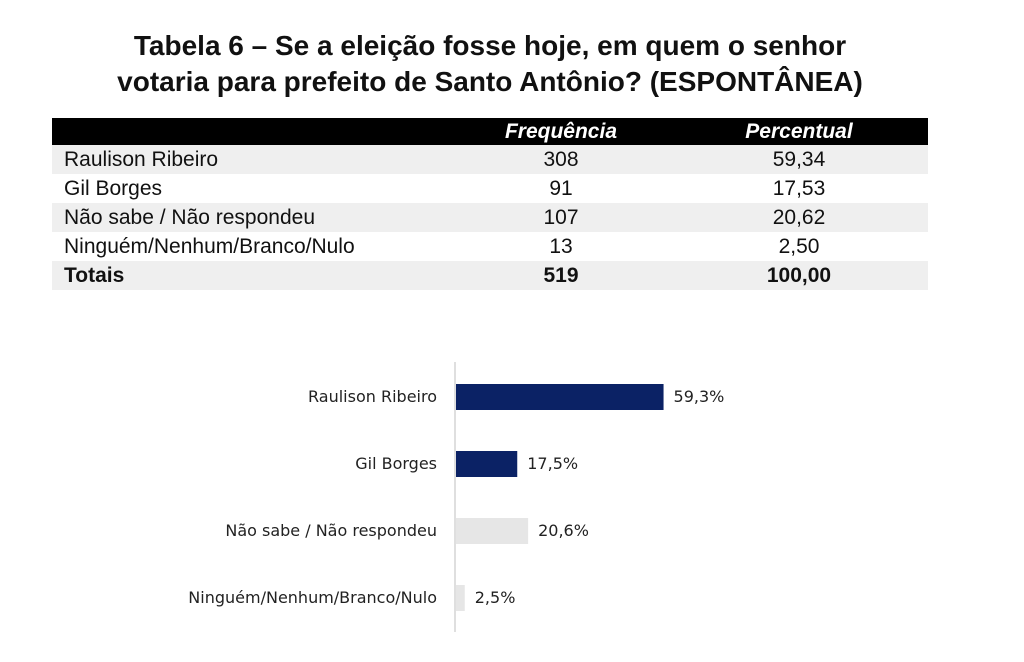  What do you see at coordinates (799, 131) in the screenshot?
I see `header-percentual: Percentual` at bounding box center [799, 131].